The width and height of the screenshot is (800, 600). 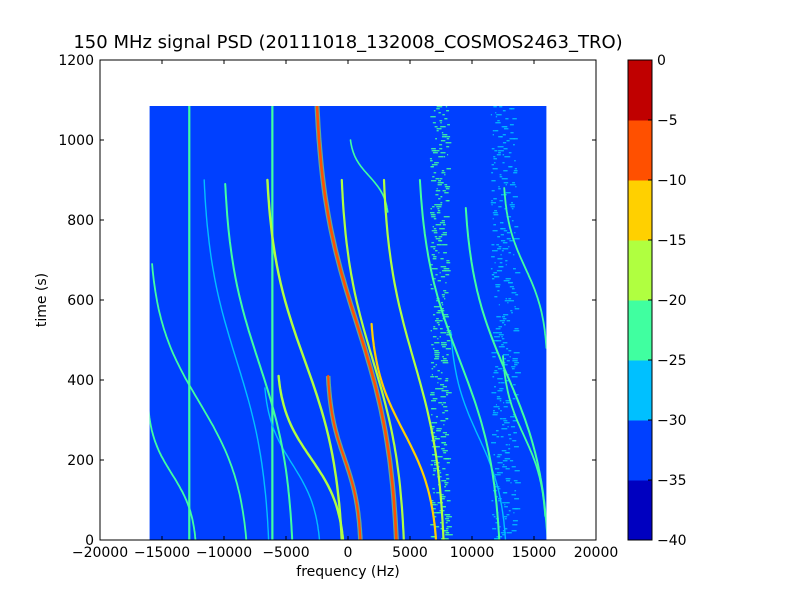 What do you see at coordinates (672, 421) in the screenshot?
I see `colorbar-tick-label: −30` at bounding box center [672, 421].